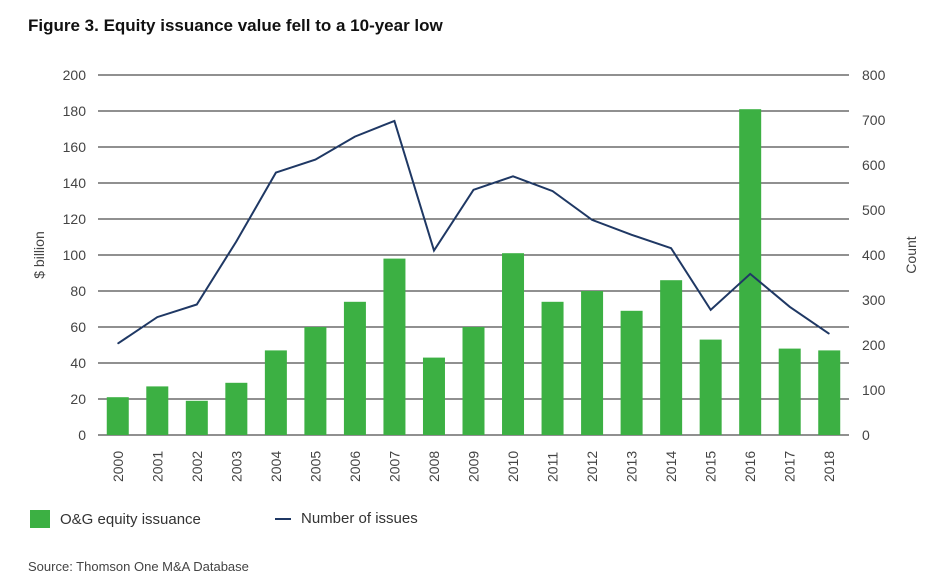 The image size is (940, 583). I want to click on x-tick-label: 2010, so click(513, 466).